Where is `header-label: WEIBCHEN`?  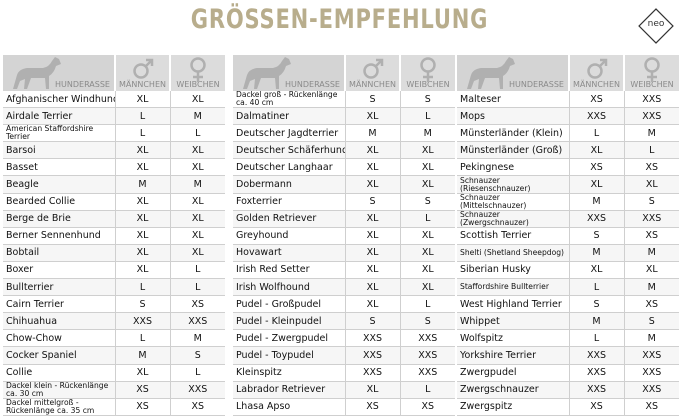
header-label: WEIBCHEN is located at coordinates (428, 84).